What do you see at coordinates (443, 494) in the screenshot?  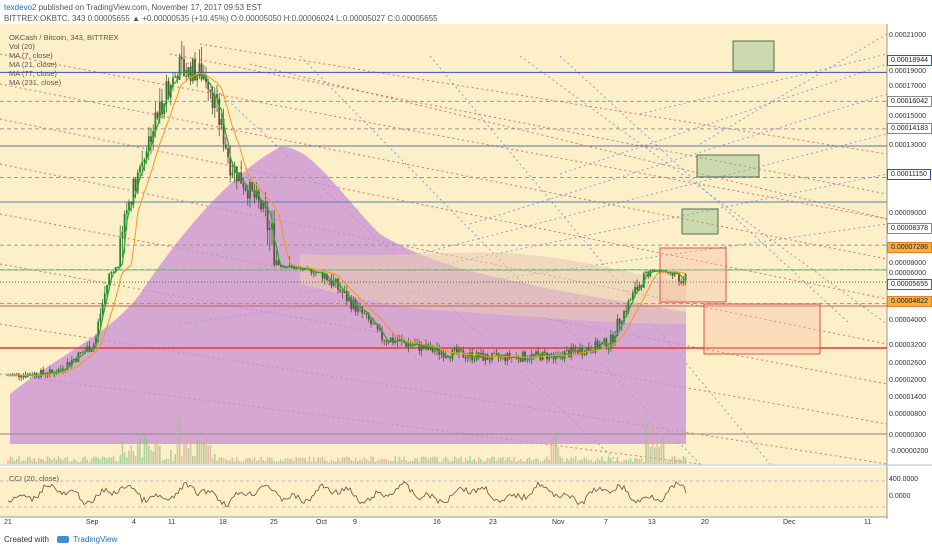 I see `cci-line` at bounding box center [443, 494].